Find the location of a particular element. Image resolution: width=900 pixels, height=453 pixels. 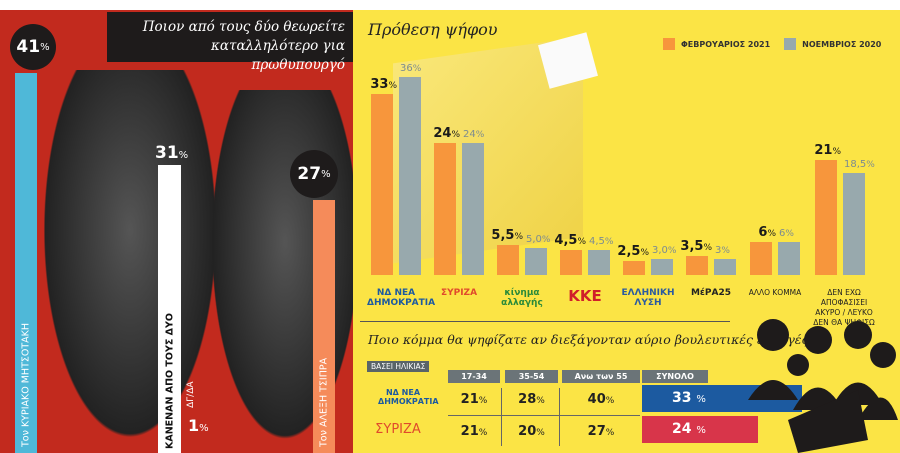

mera25-logo: ΜέΡΑ25 is located at coordinates (711, 293).